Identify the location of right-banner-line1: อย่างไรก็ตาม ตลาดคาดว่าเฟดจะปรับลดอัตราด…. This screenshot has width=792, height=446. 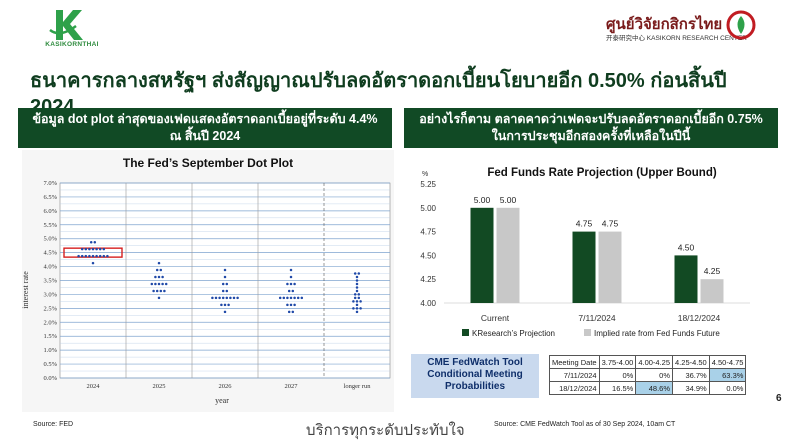
(591, 119).